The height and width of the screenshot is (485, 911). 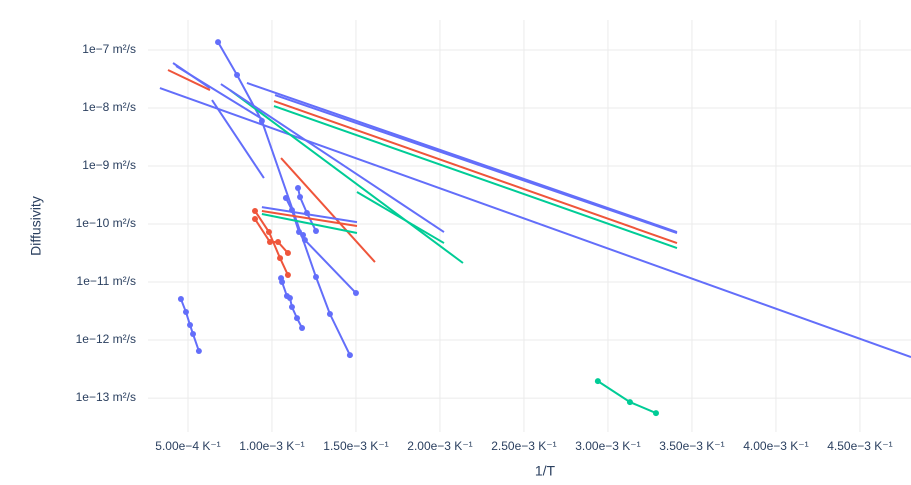 I want to click on x-tick-label: 5.00e−4 K⁻¹, so click(x=187, y=446).